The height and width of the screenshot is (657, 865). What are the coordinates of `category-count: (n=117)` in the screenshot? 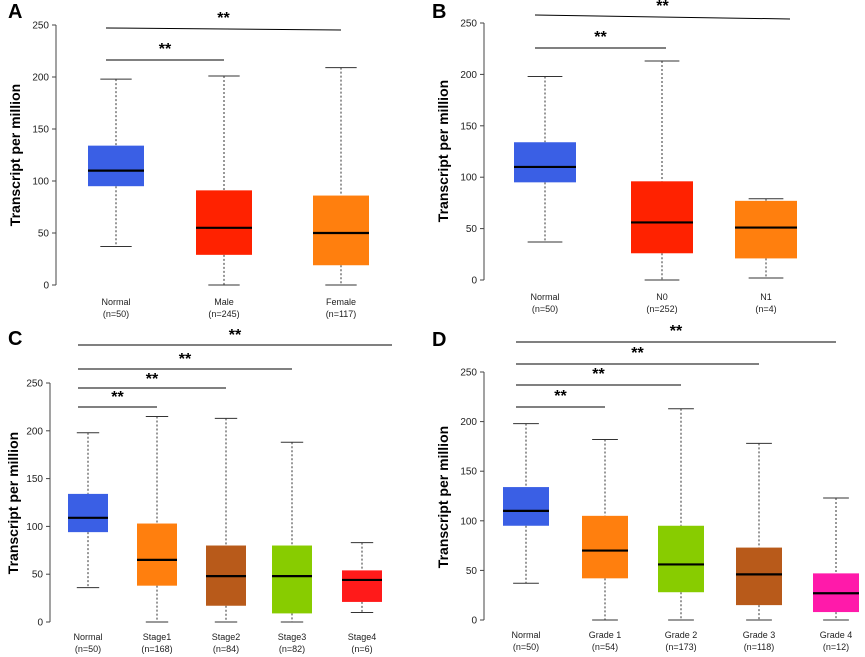 It's located at (341, 314).